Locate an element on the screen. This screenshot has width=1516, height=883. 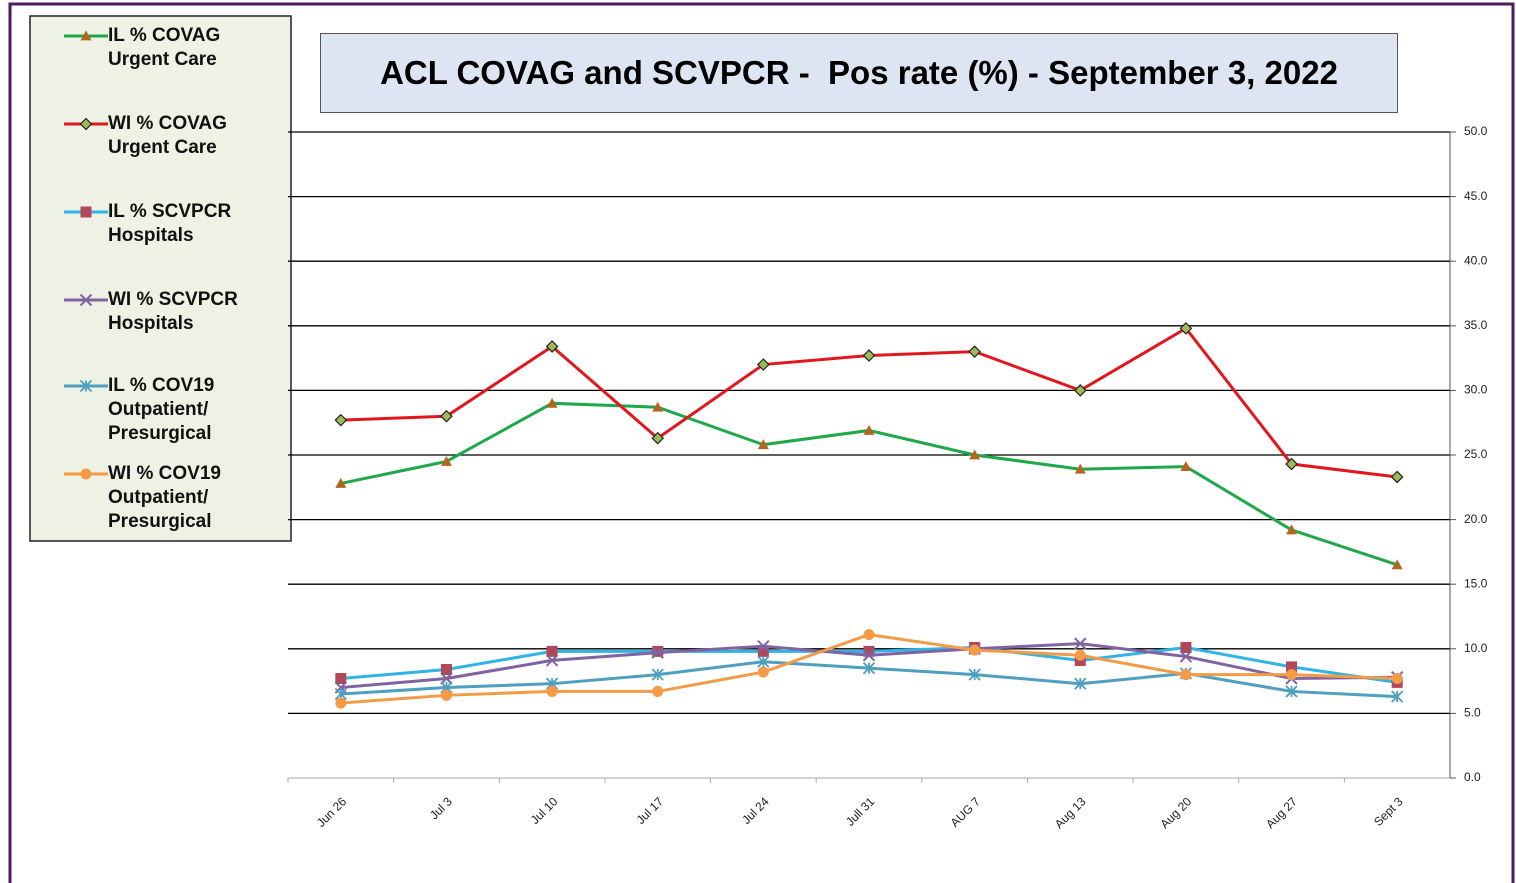
x-tick-label: Jul 17 is located at coordinates (650, 810).